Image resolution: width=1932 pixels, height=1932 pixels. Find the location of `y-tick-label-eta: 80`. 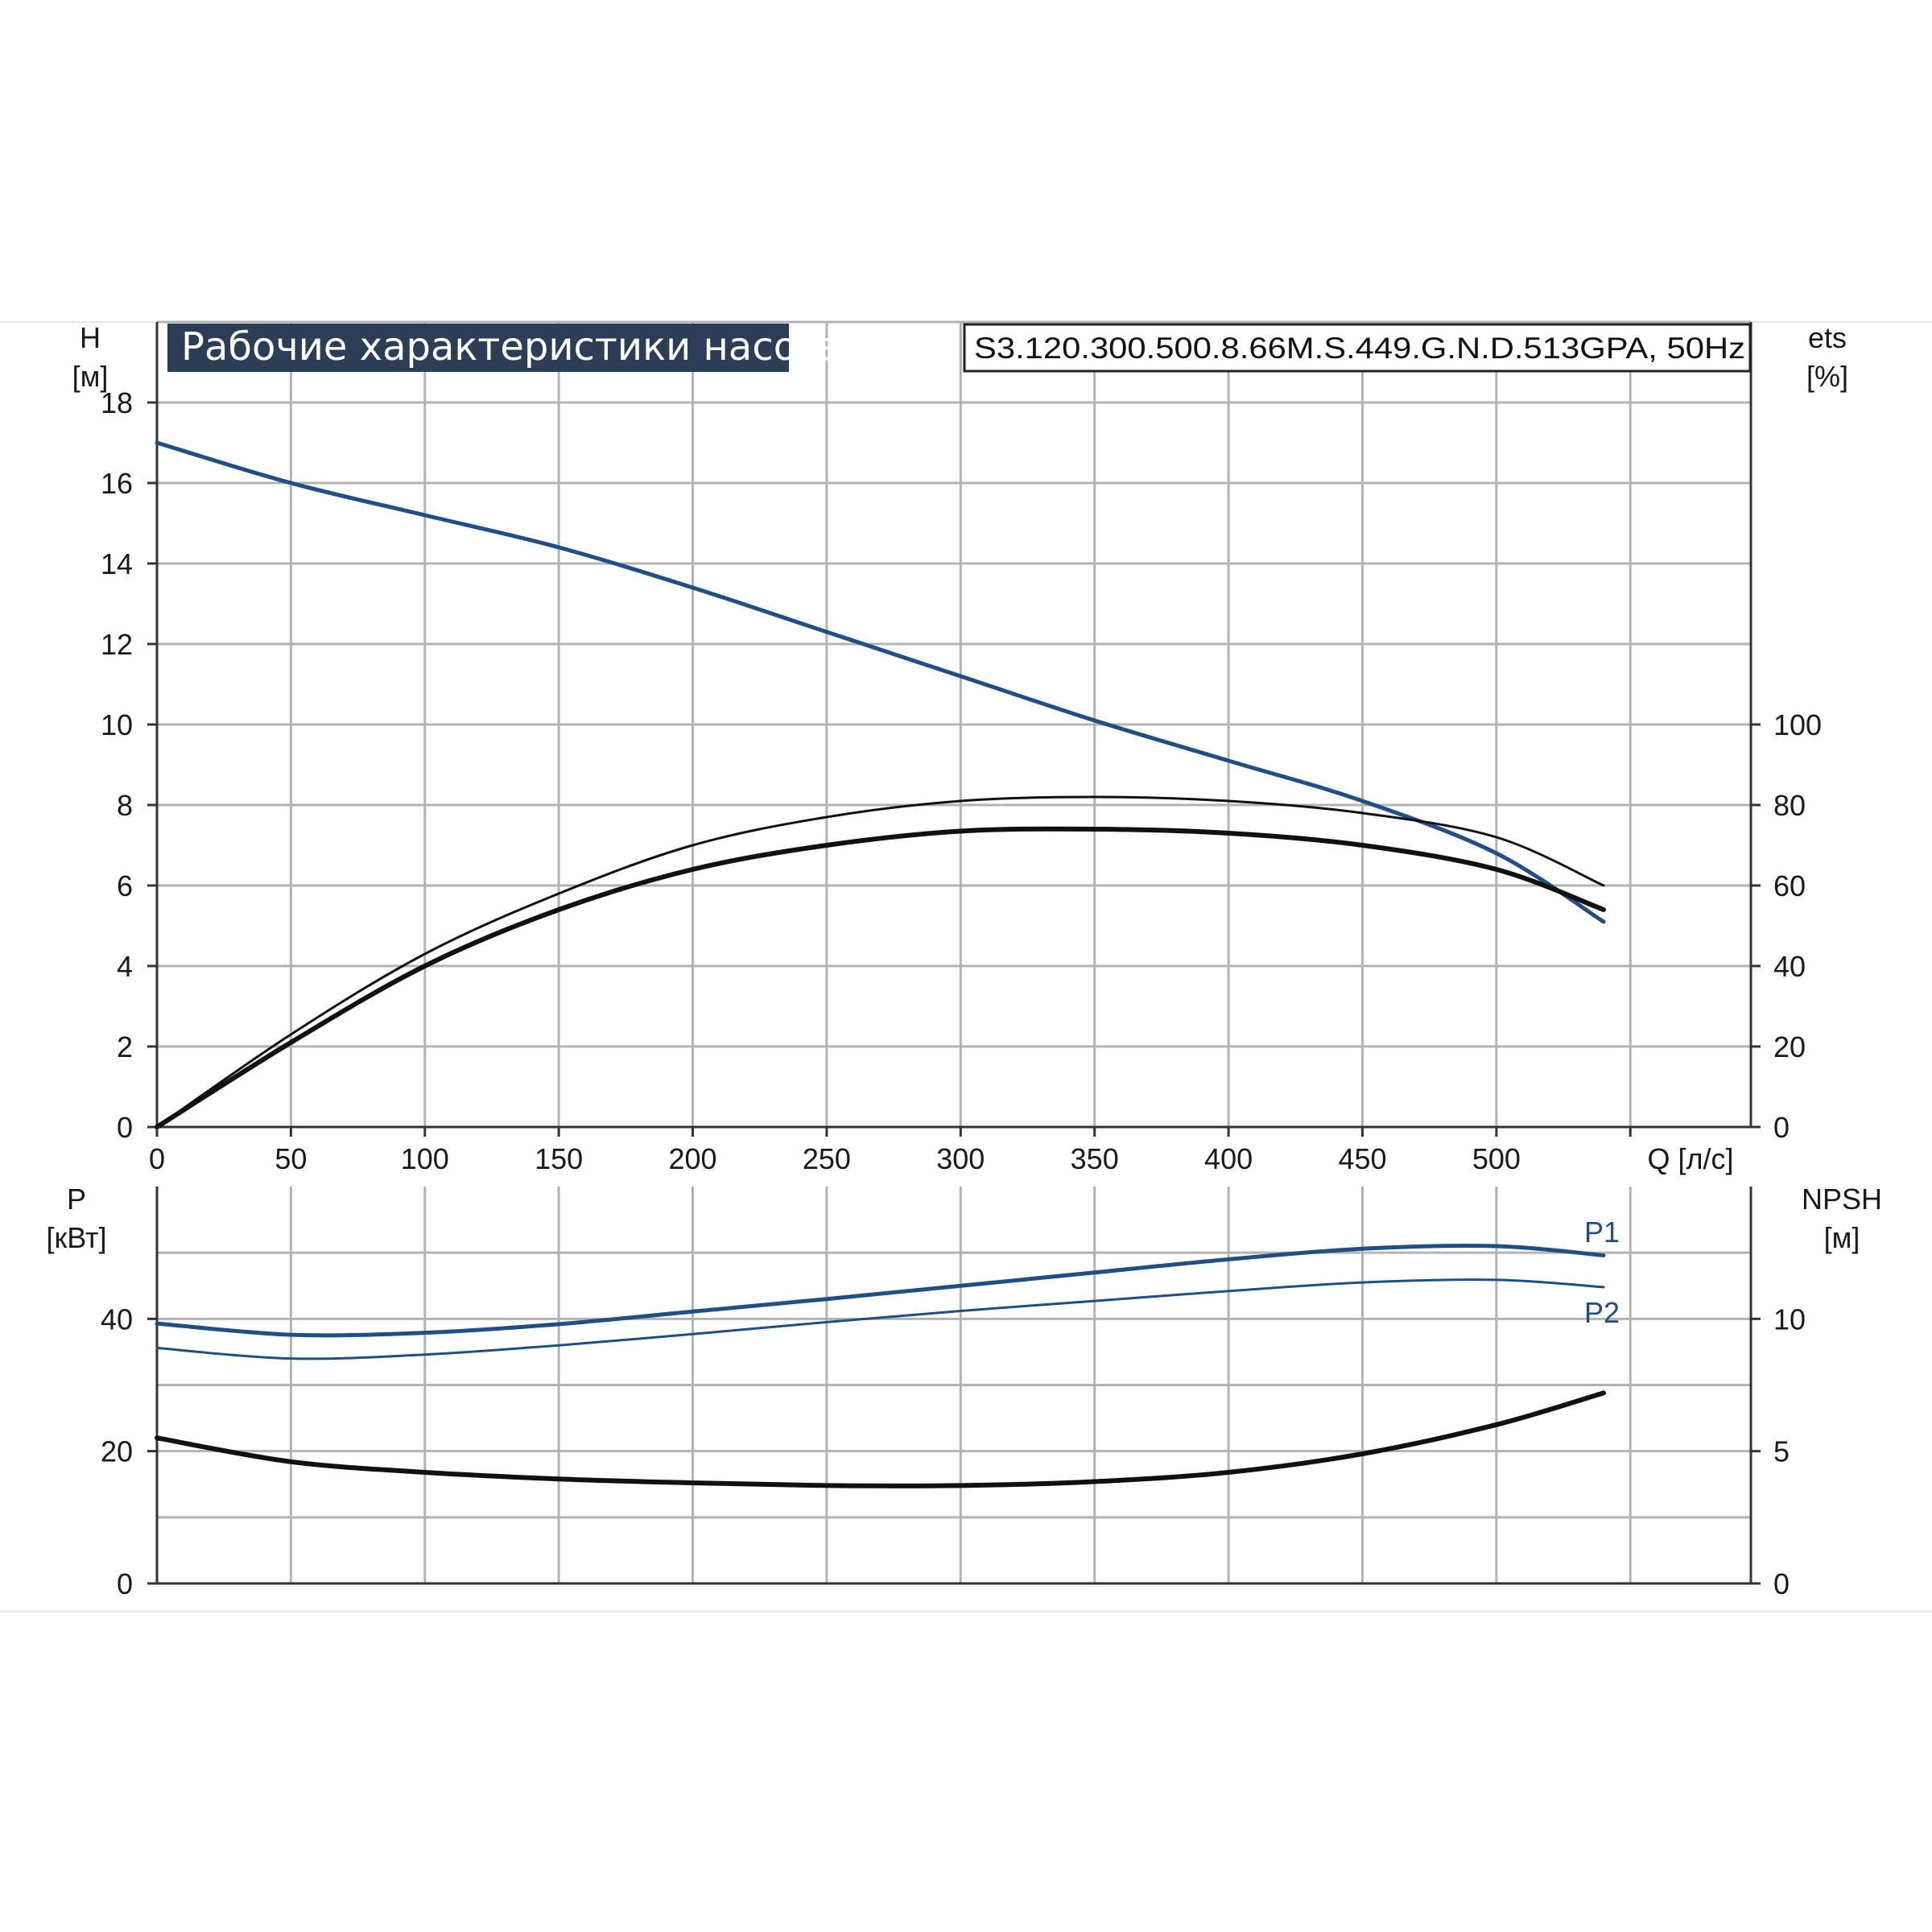

y-tick-label-eta: 80 is located at coordinates (1789, 805).